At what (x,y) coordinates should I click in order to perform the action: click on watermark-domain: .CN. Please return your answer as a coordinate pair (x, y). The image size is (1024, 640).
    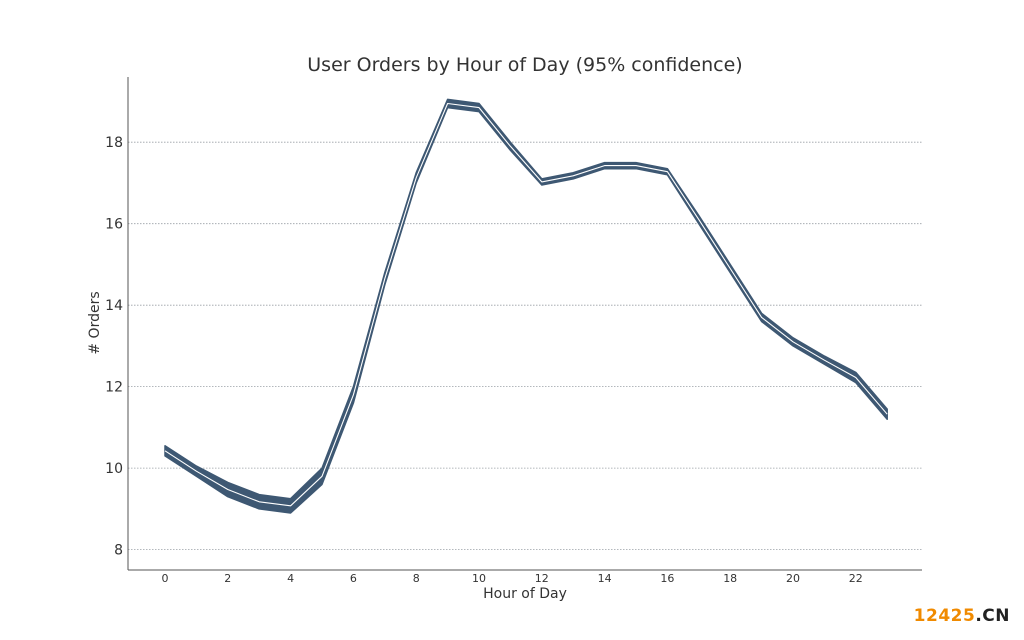
    Looking at the image, I should click on (992, 616).